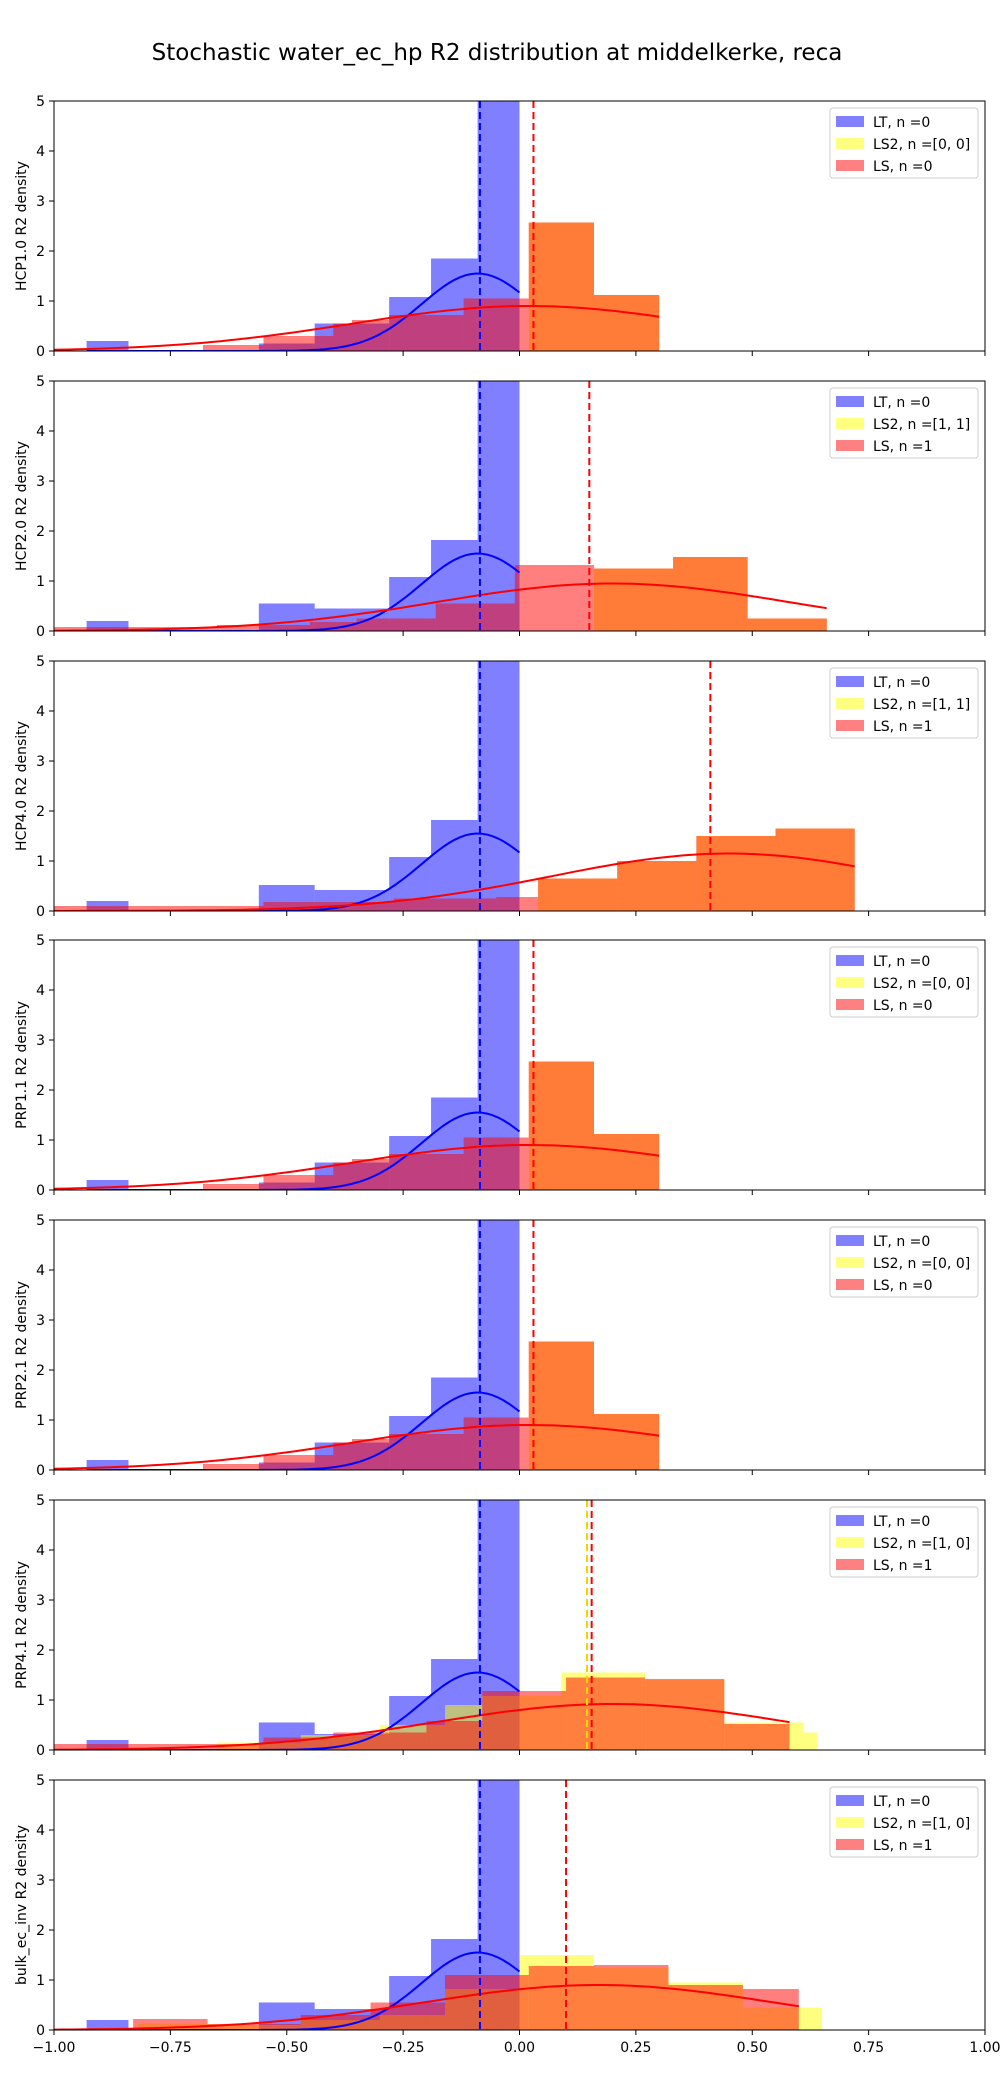 Image resolution: width=1000 pixels, height=2100 pixels. I want to click on legend: LT, n =0 LS2, n =[1, 1] LS, n =1, so click(904, 423).